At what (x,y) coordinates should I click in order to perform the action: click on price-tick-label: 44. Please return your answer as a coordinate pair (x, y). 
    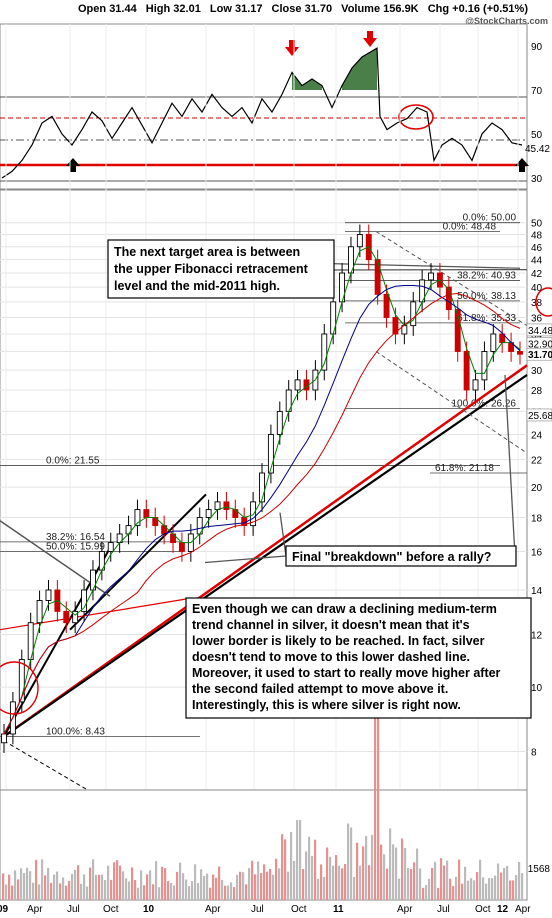
    Looking at the image, I should click on (537, 261).